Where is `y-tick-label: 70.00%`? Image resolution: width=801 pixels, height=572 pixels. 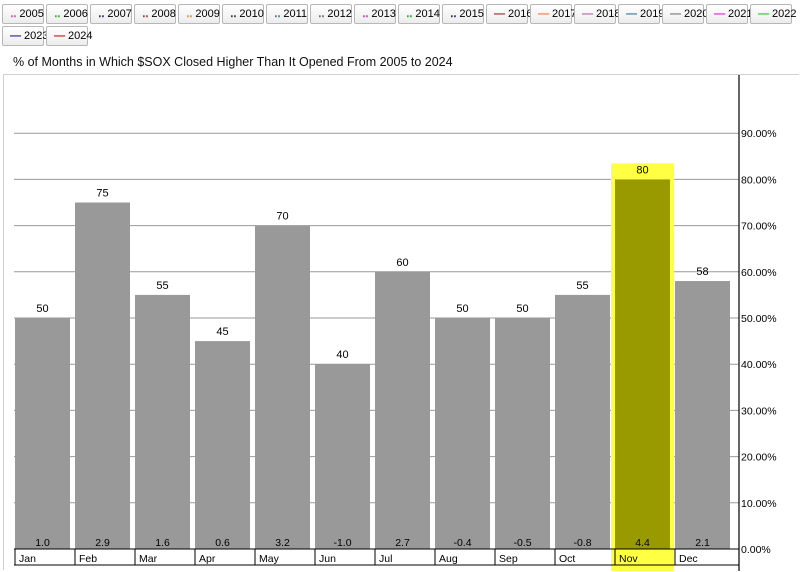
y-tick-label: 70.00% is located at coordinates (759, 227).